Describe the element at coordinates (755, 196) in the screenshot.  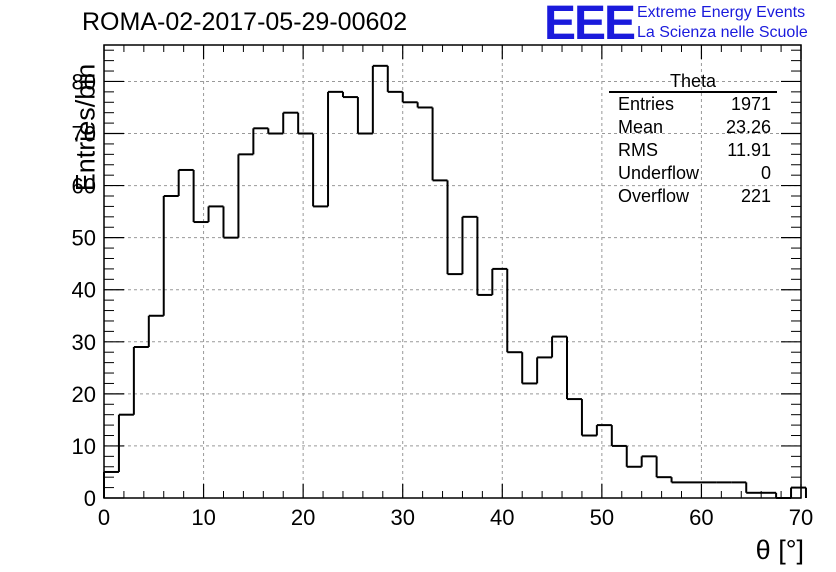
I see `stats-value: 221` at that location.